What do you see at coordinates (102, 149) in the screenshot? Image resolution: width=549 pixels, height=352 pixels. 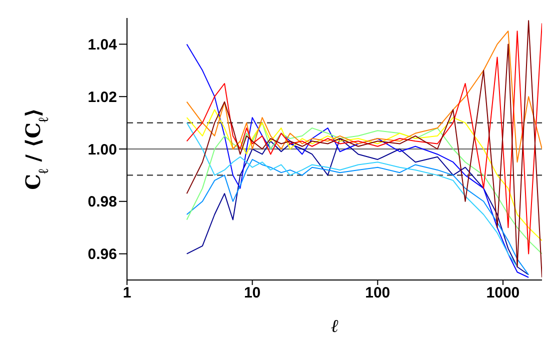 I see `y-tick-label: 1.00` at bounding box center [102, 149].